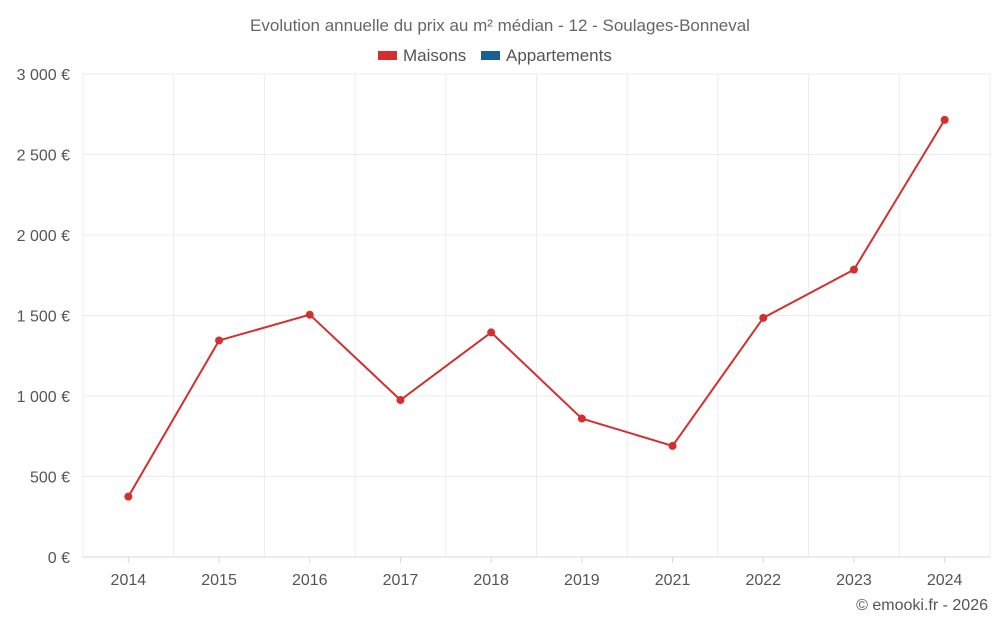 The height and width of the screenshot is (625, 1000). I want to click on y-tick-label: 1 000 €, so click(43, 397).